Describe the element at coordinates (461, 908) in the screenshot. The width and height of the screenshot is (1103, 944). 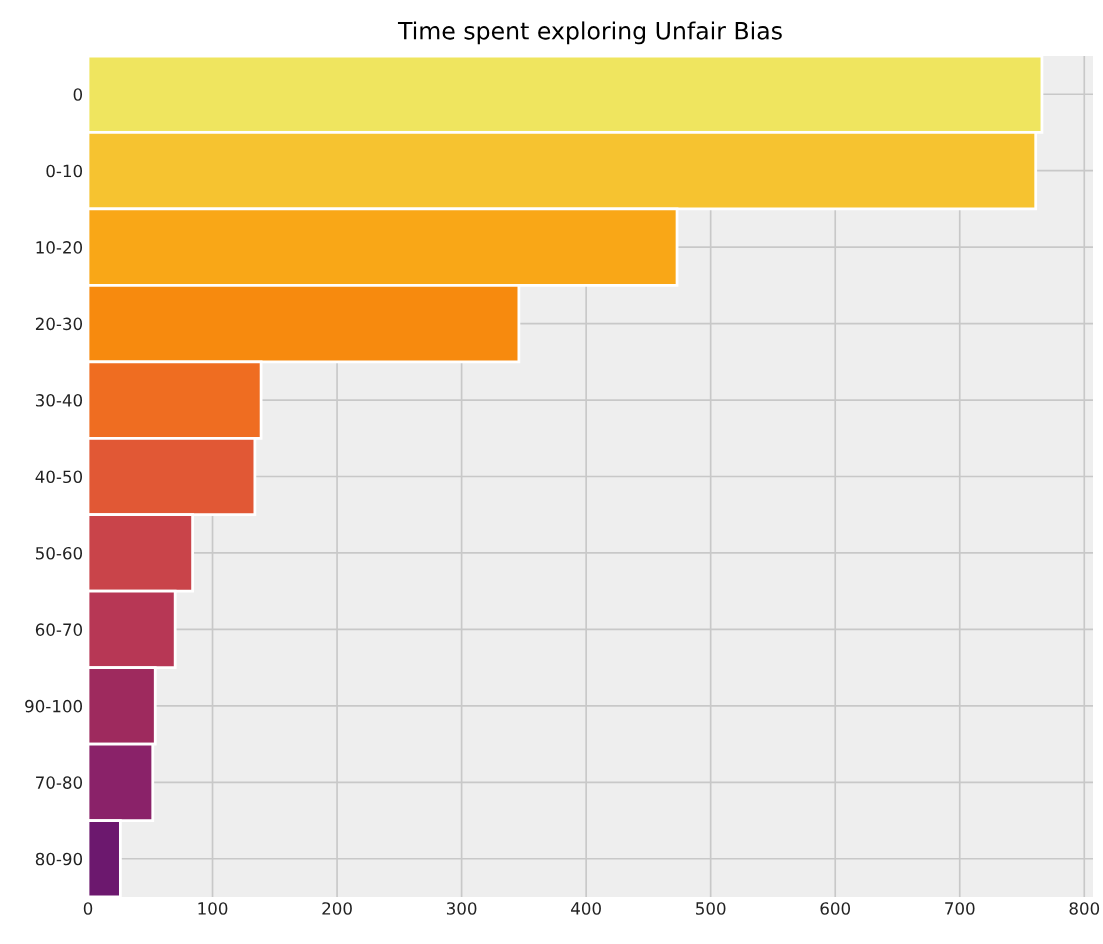
I see `x-tick-label: 300` at that location.